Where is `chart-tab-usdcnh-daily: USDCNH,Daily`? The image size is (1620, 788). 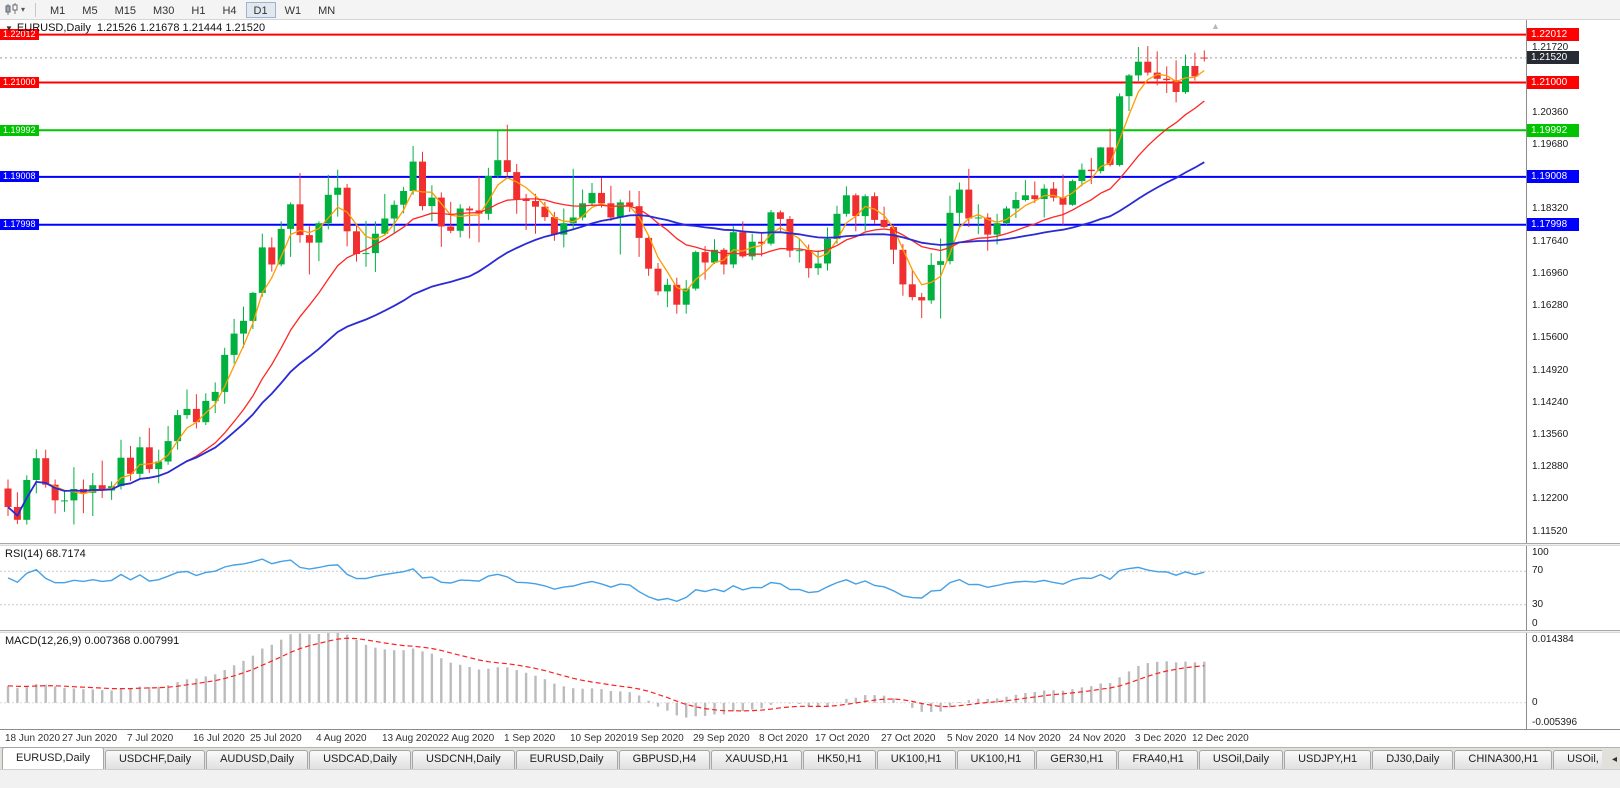 chart-tab-usdcnh-daily: USDCNH,Daily is located at coordinates (463, 759).